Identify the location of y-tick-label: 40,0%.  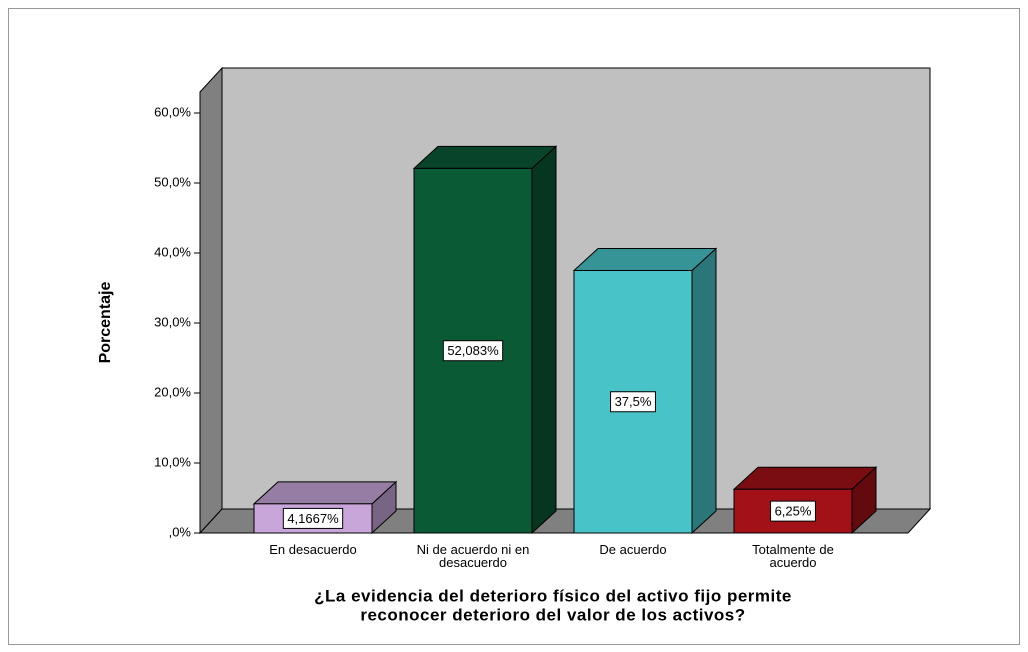
(172, 251).